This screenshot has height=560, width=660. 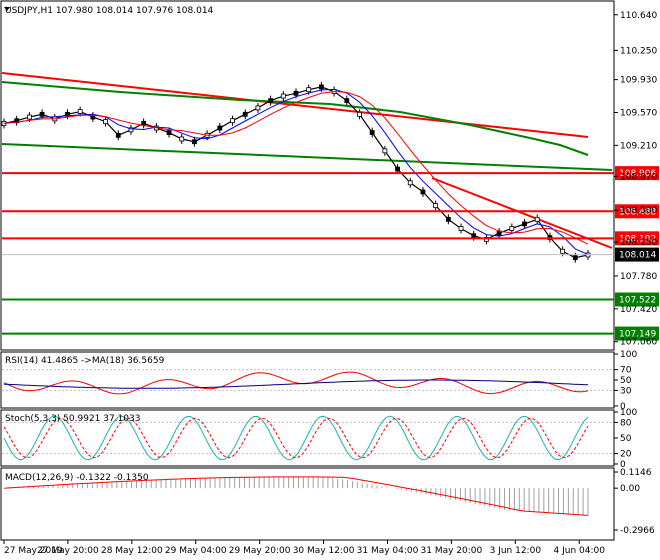 I want to click on time-tick-label: 30 May 12:00, so click(x=324, y=551).